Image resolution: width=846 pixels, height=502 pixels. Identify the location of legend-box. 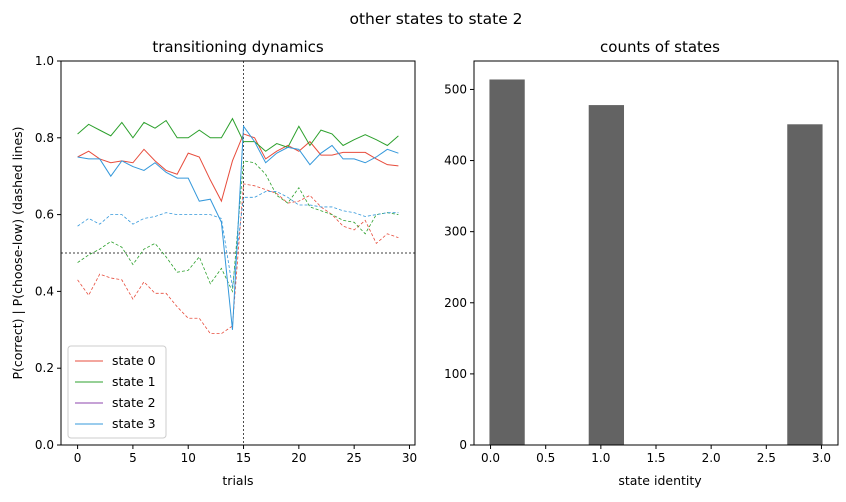
(117, 392).